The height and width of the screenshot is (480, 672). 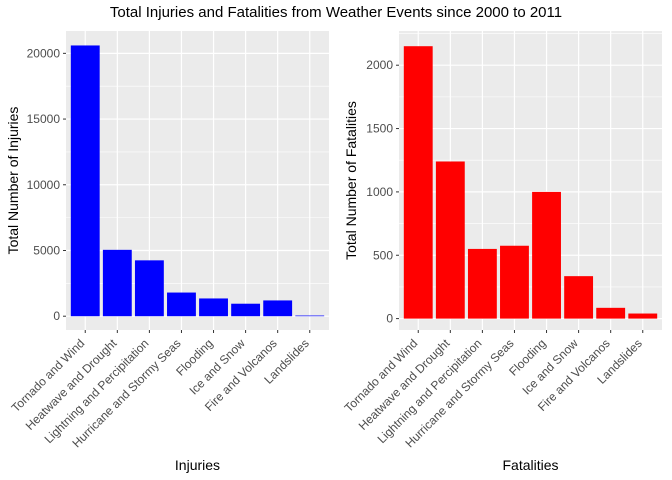 What do you see at coordinates (44, 119) in the screenshot?
I see `y-tick-label: 15000` at bounding box center [44, 119].